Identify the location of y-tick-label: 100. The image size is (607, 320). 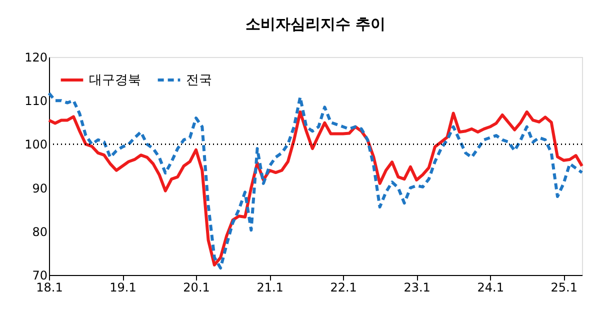
(36, 145).